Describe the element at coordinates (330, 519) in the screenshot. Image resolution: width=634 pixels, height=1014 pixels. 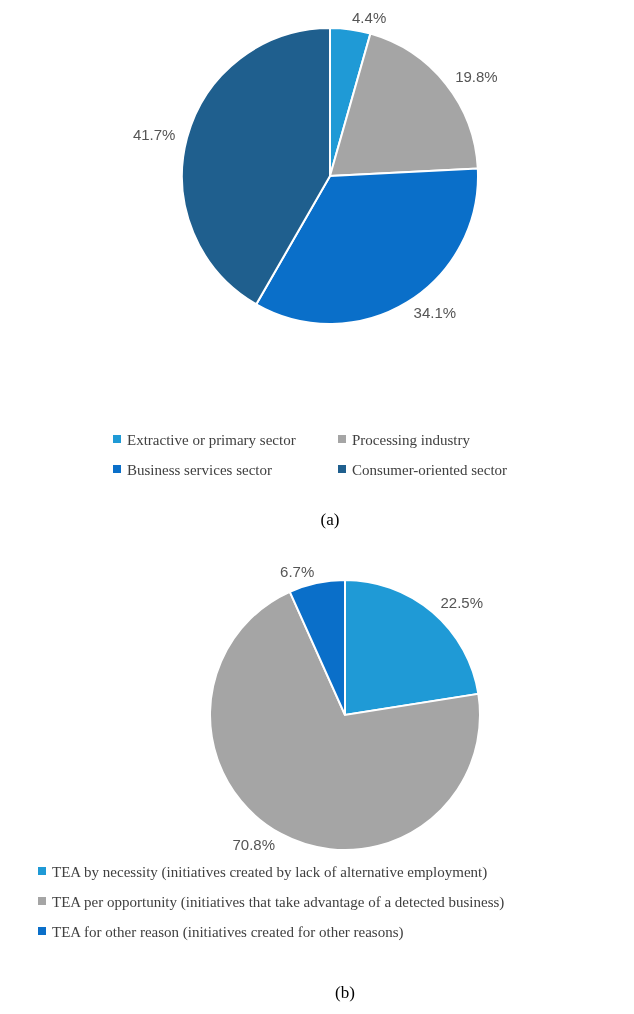
I see `text: (a)` at that location.